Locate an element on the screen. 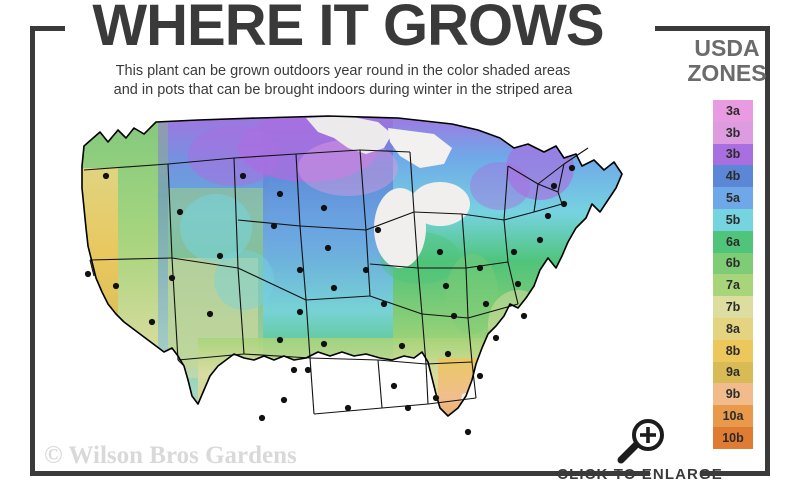 The height and width of the screenshot is (500, 800). usda-zone-legend: 3a 3b 3b 4b 5a 5b 6a 6b 7a 7b 8a 8b 9a 9b 10a 10b is located at coordinates (733, 274).